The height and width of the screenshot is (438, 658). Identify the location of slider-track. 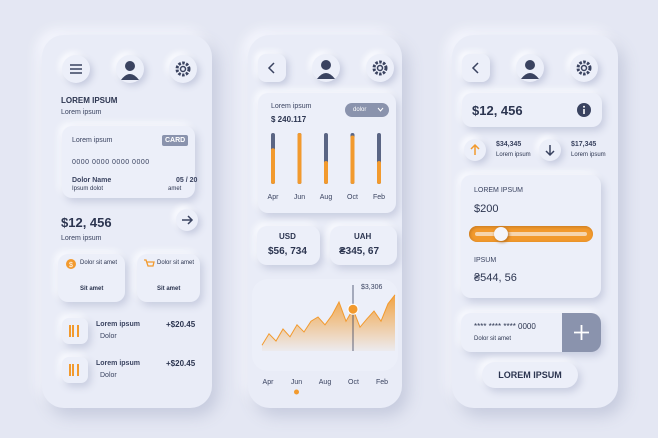
(531, 234).